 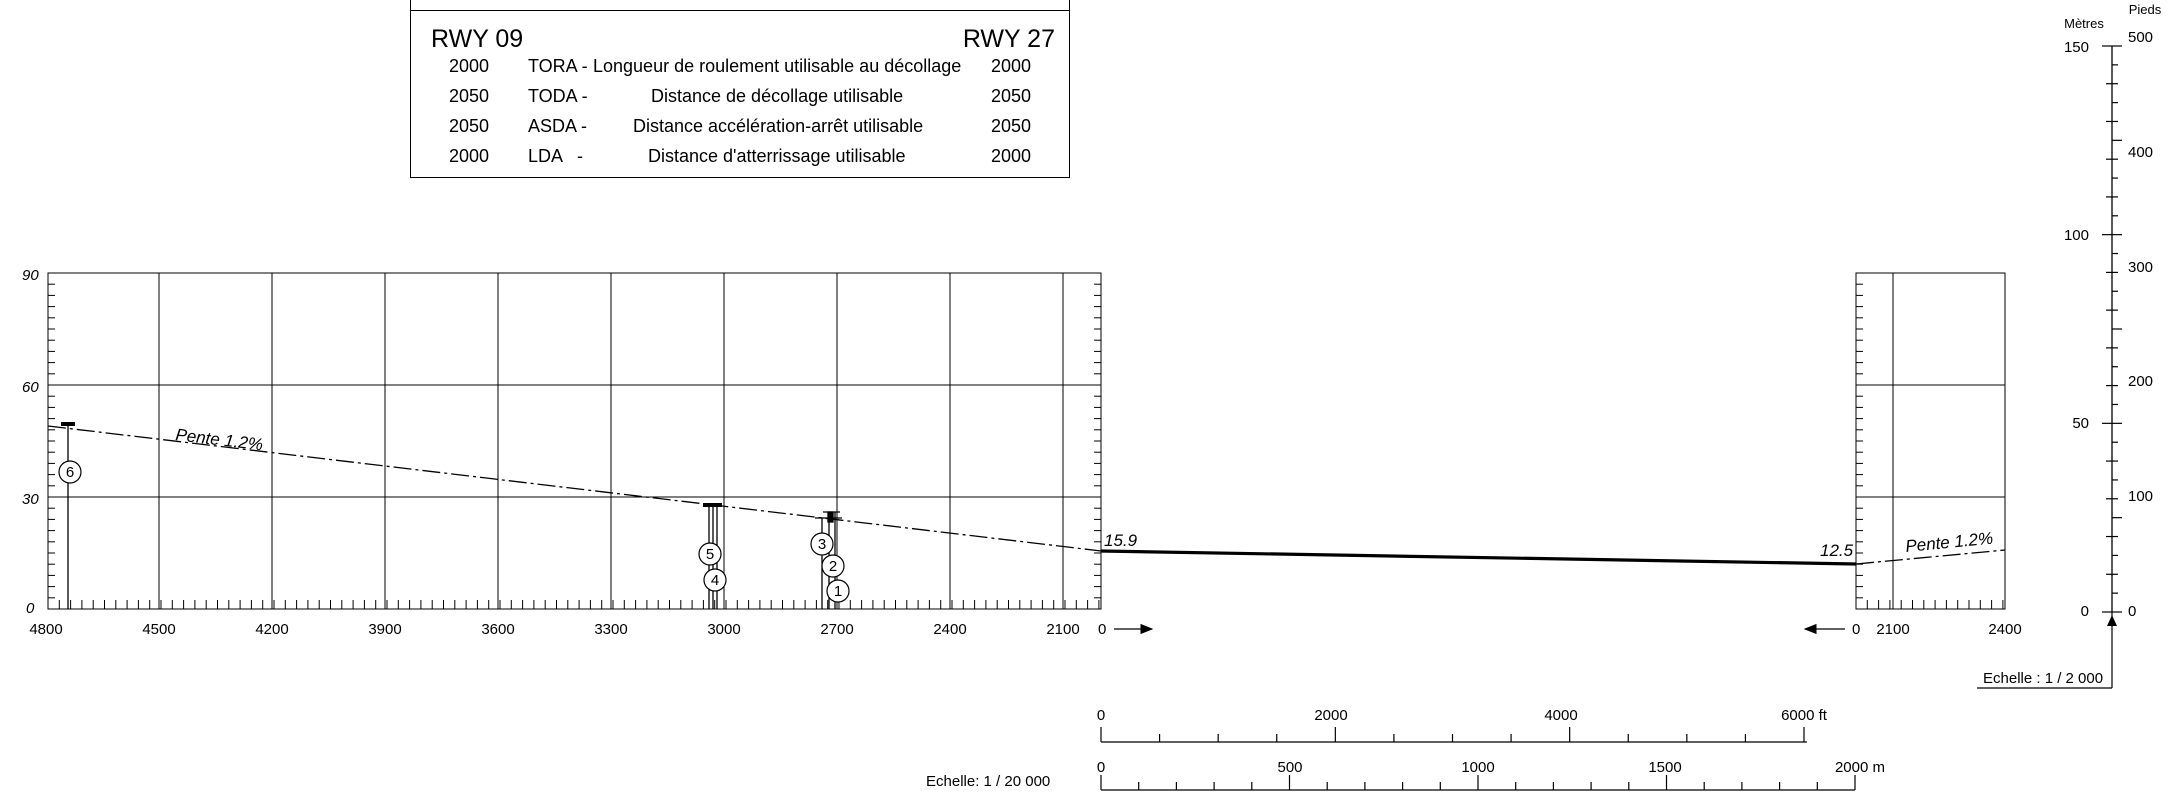 I want to click on runway-elevation-09: 15.9, so click(x=1121, y=540).